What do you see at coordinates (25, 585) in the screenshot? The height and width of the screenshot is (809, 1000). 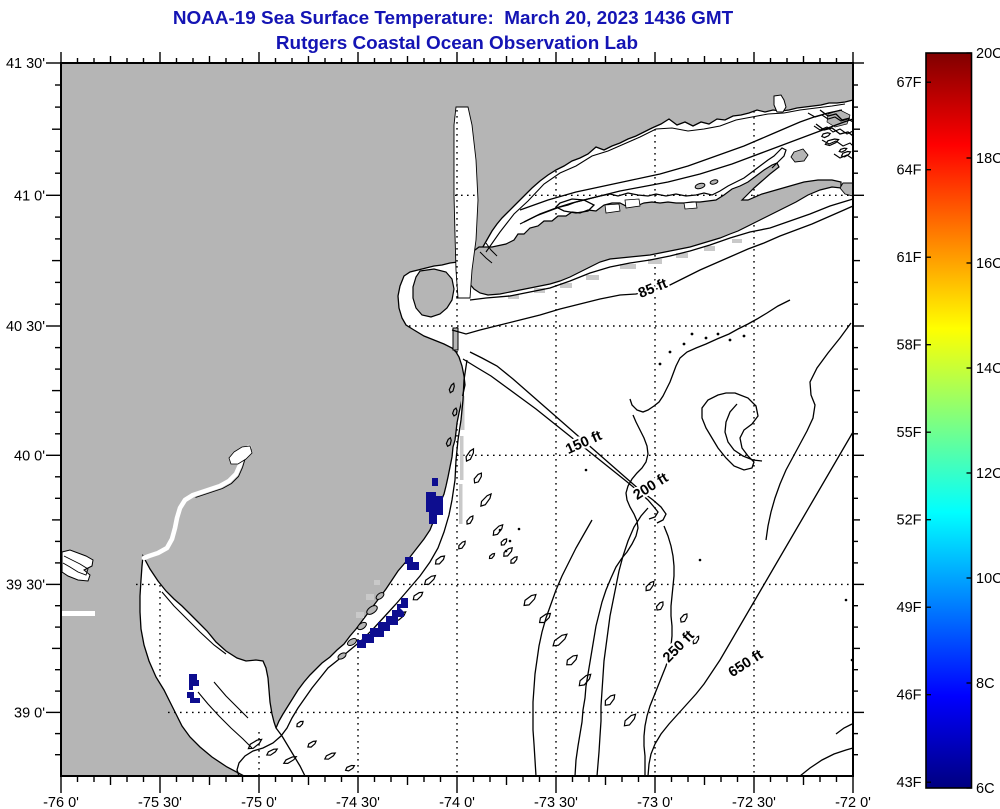 I see `svg-text: 39 30'` at bounding box center [25, 585].